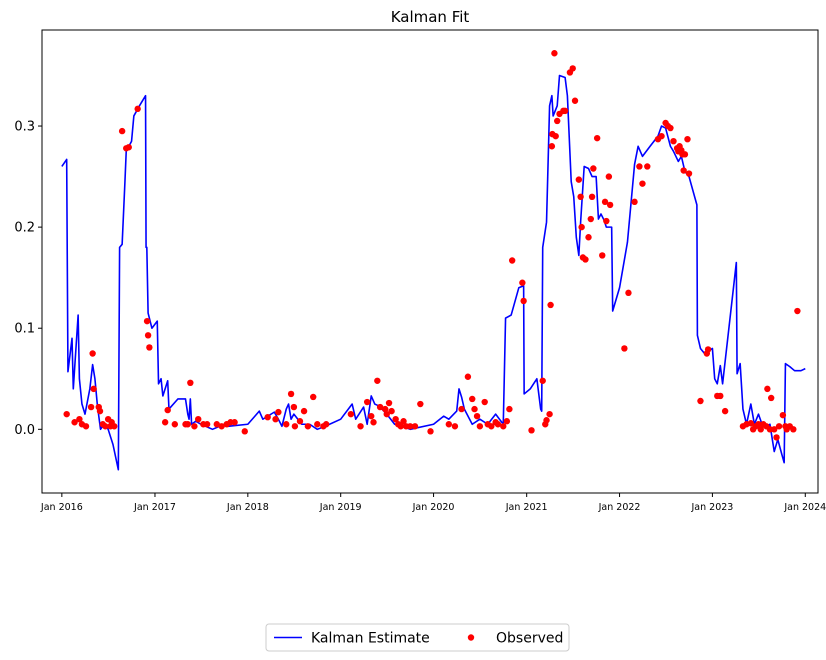 The width and height of the screenshot is (826, 660). I want to click on y-tick-label: 0.1, so click(24, 329).